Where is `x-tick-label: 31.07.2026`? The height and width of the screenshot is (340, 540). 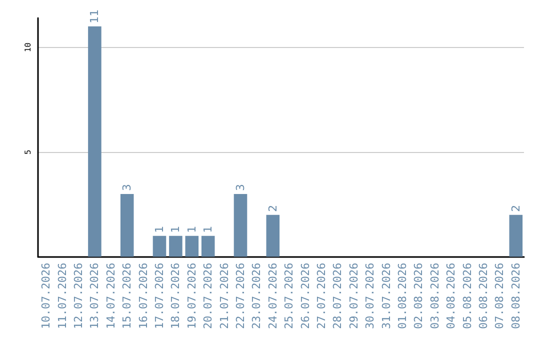
x-tick-label: 31.07.2026 is located at coordinates (386, 296).